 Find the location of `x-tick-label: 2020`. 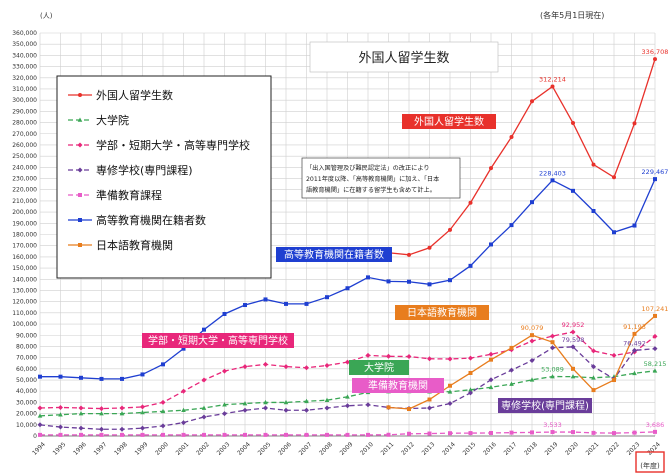

x-tick-label: 2020 is located at coordinates (572, 449).